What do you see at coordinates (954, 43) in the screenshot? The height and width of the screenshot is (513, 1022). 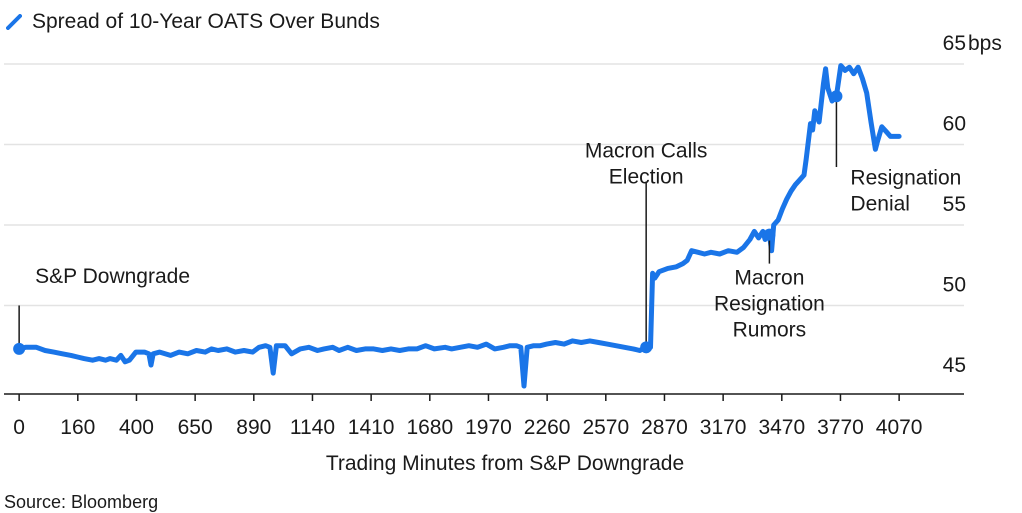 I see `y-tick-label: 65` at bounding box center [954, 43].